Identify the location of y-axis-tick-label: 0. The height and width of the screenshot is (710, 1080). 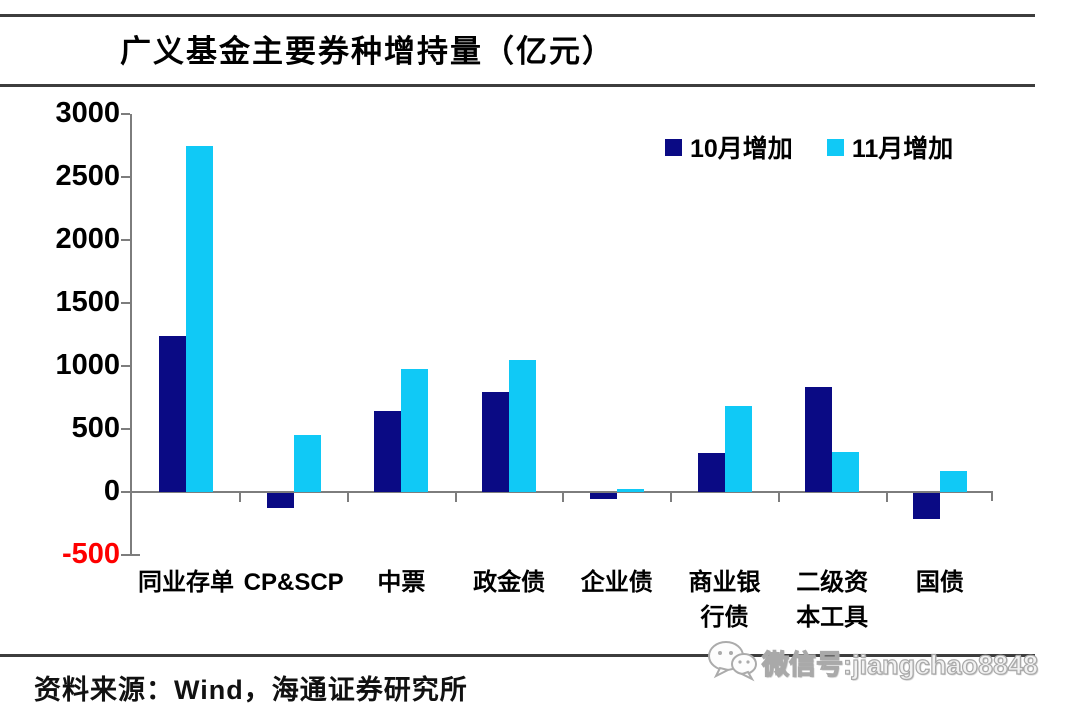
(111, 490).